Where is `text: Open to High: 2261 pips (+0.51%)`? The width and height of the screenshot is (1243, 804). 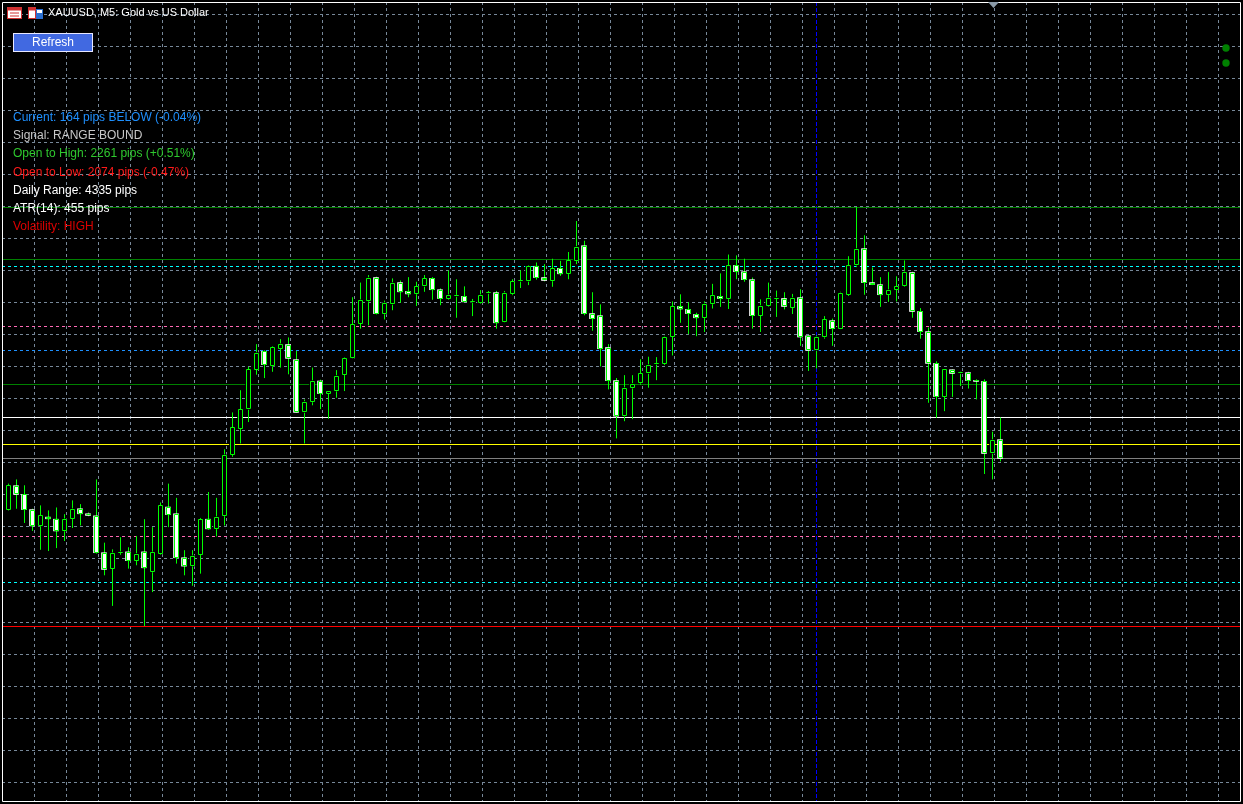
text: Open to High: 2261 pips (+0.51%) is located at coordinates (104, 153).